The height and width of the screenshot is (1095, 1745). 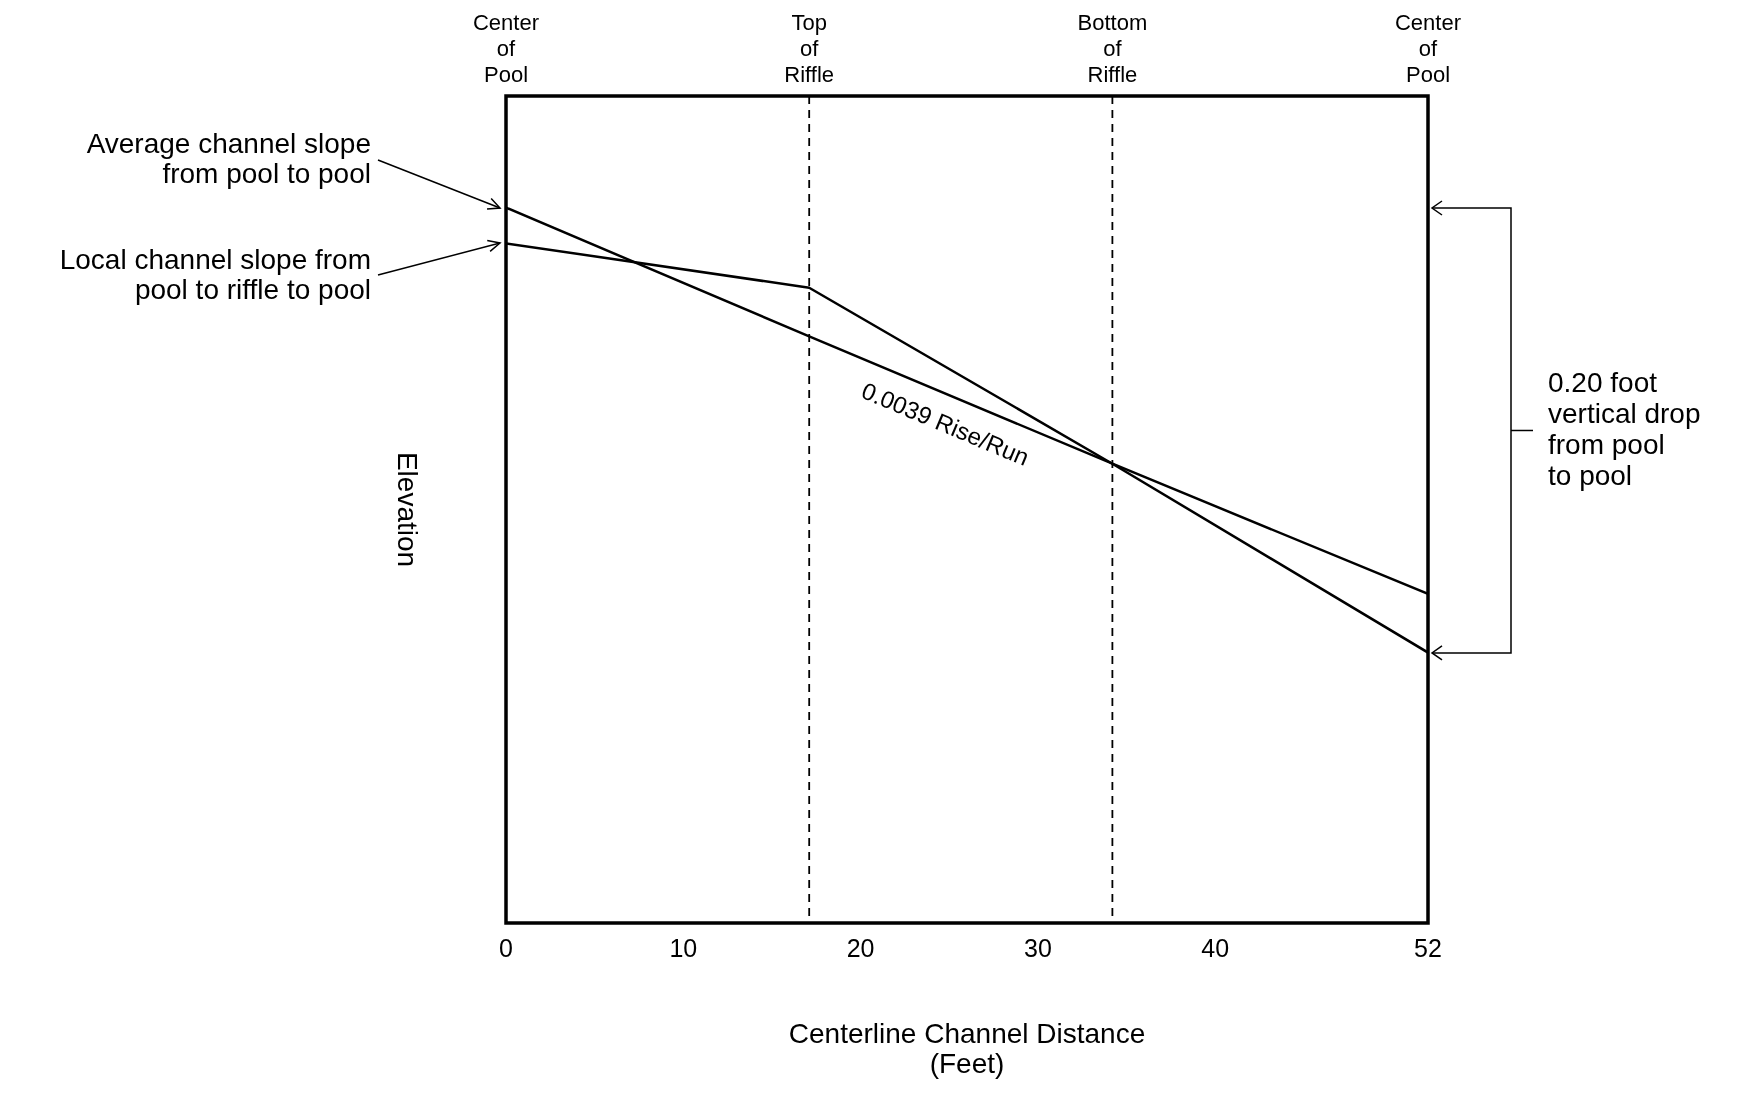 What do you see at coordinates (228, 159) in the screenshot?
I see `text: Average channel slope from pool to pool` at bounding box center [228, 159].